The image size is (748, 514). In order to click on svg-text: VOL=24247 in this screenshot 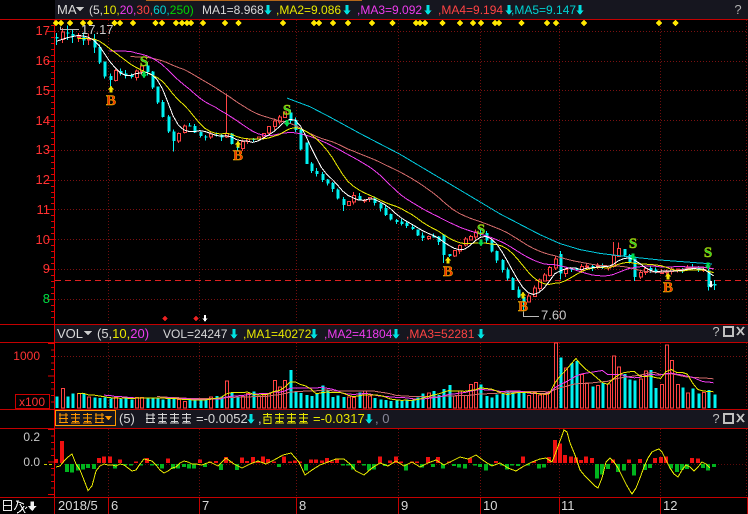, I will do `click(195, 334)`.